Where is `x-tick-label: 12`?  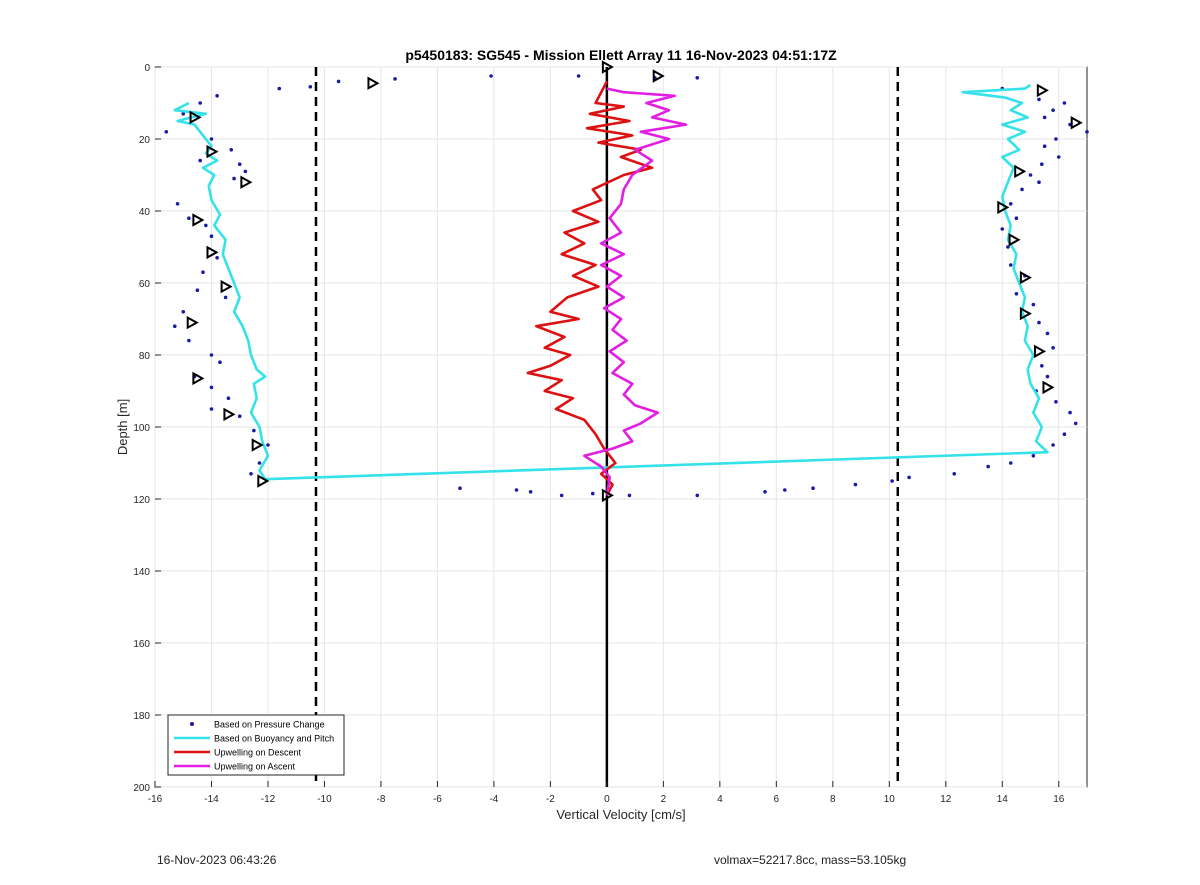
x-tick-label: 12 is located at coordinates (946, 799).